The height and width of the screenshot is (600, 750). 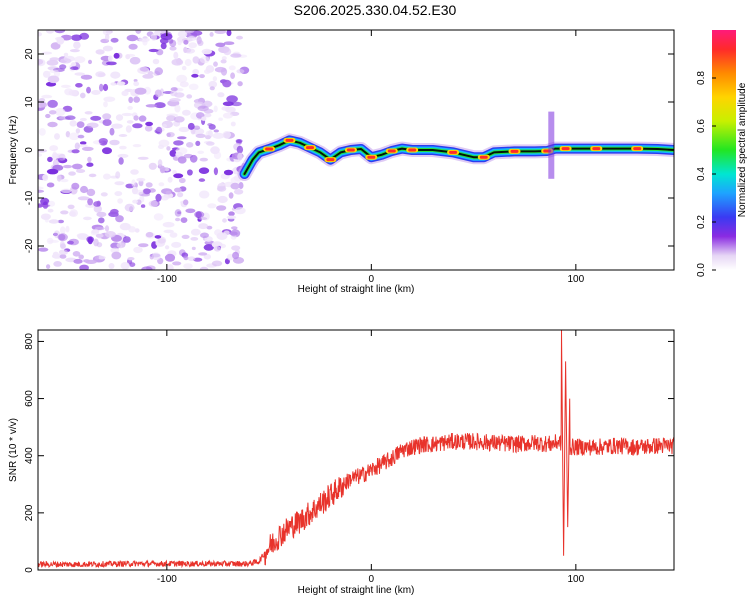 I want to click on colorbar-bar, so click(x=724, y=150).